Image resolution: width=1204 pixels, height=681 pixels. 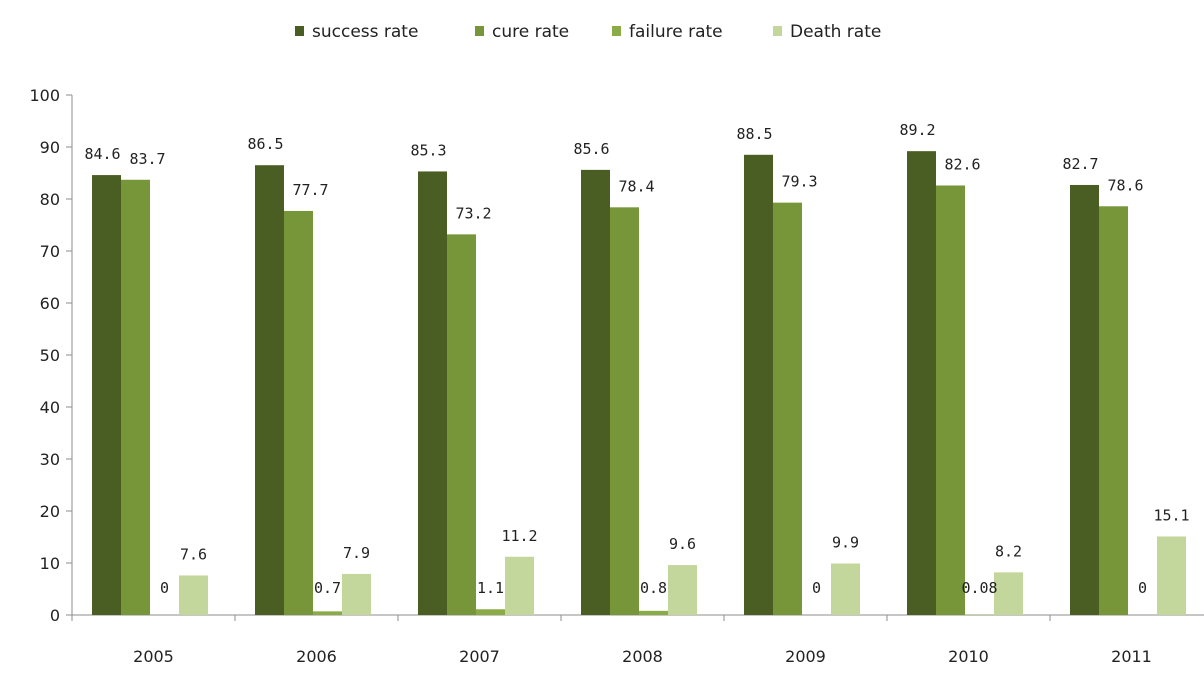 What do you see at coordinates (50, 147) in the screenshot?
I see `y-tick-label: 90` at bounding box center [50, 147].